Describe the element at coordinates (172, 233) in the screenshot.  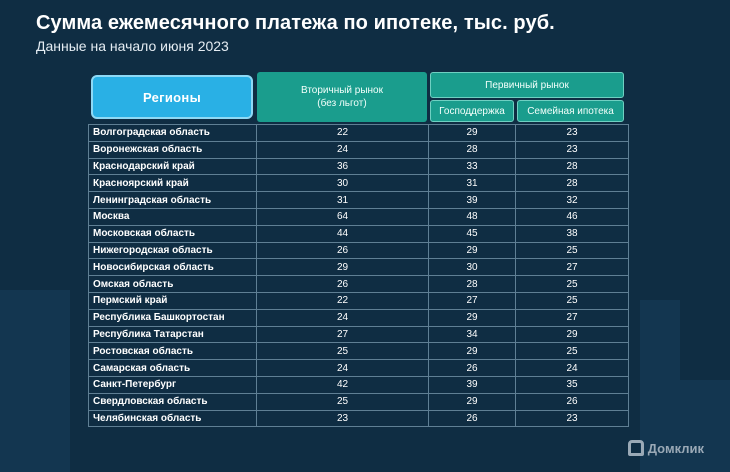
I see `region-cell: Московская область` at that location.